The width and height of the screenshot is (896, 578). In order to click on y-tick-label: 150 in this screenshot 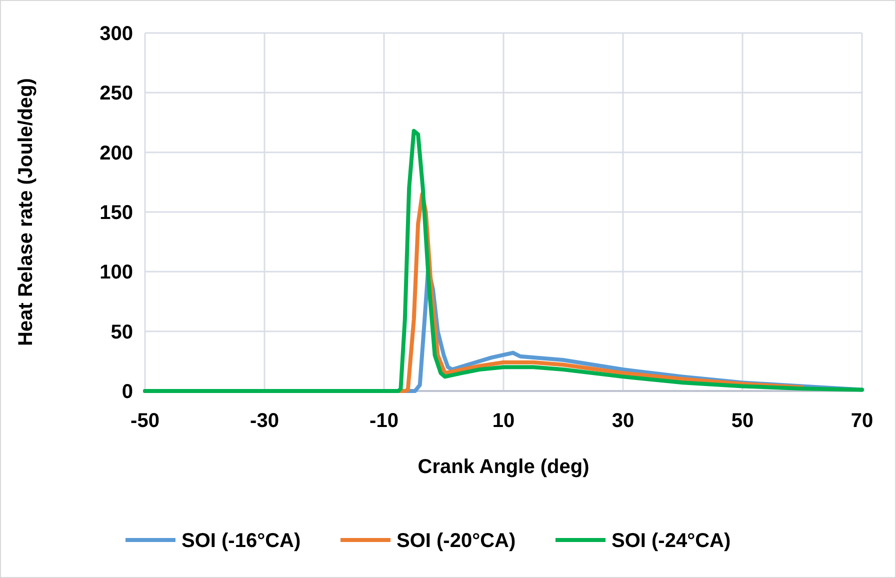, I will do `click(116, 213)`.